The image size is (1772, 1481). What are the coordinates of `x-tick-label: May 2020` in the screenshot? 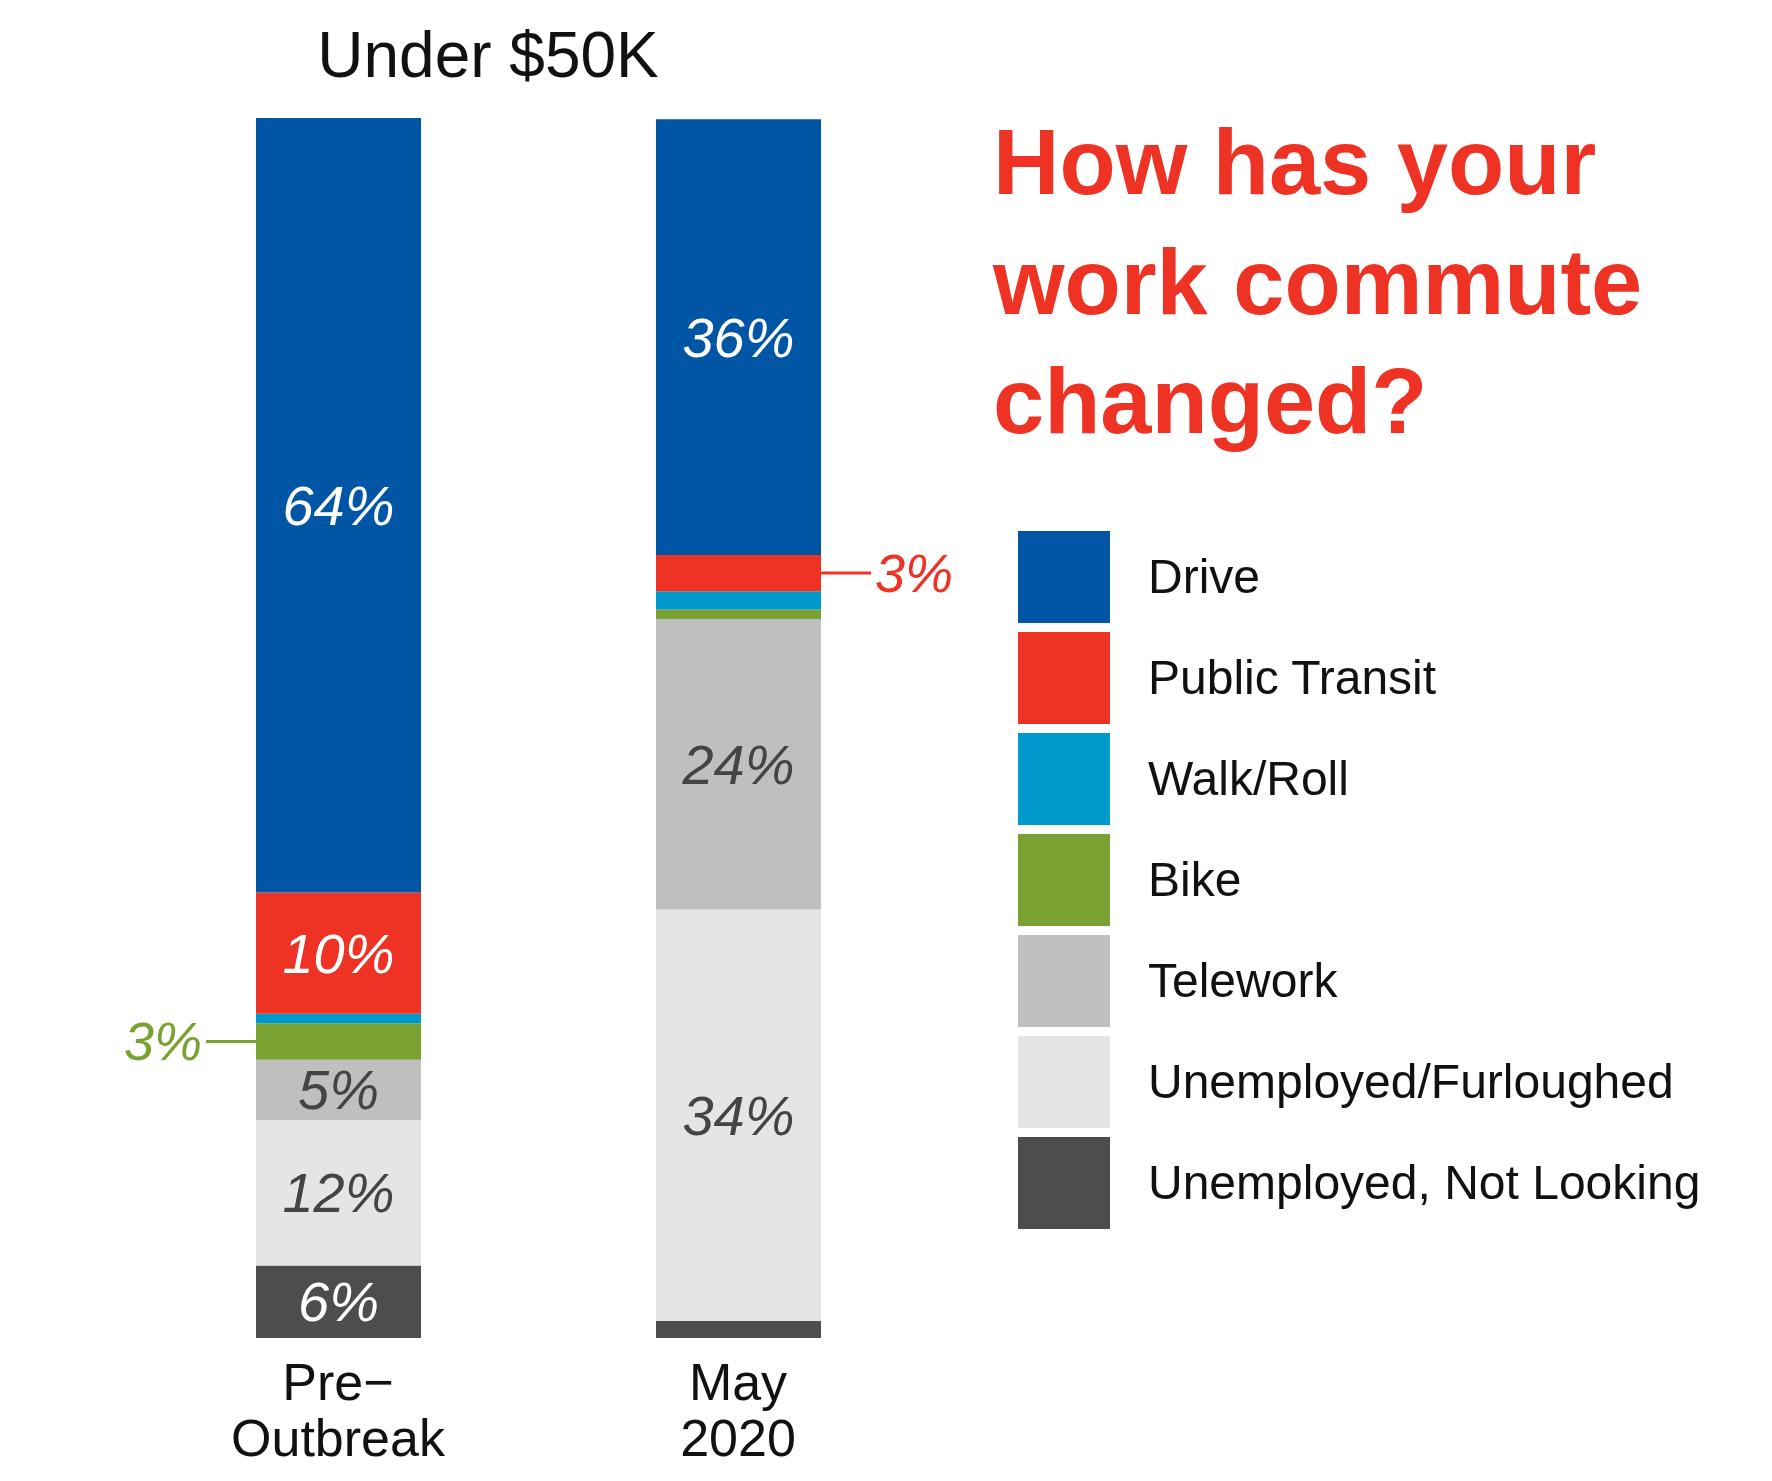 It's located at (738, 1410).